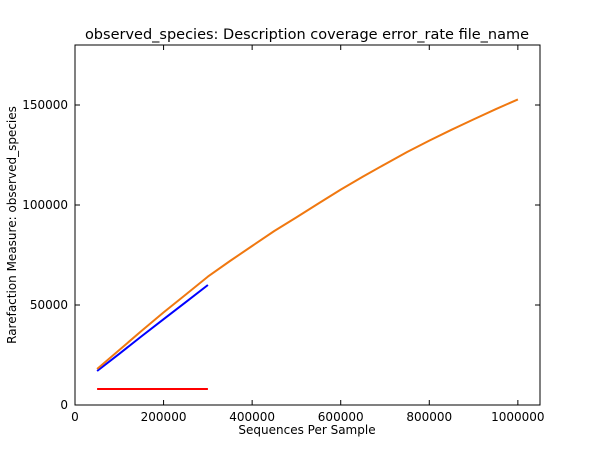  I want to click on x-tick-label-5: 1000000, so click(517, 417).